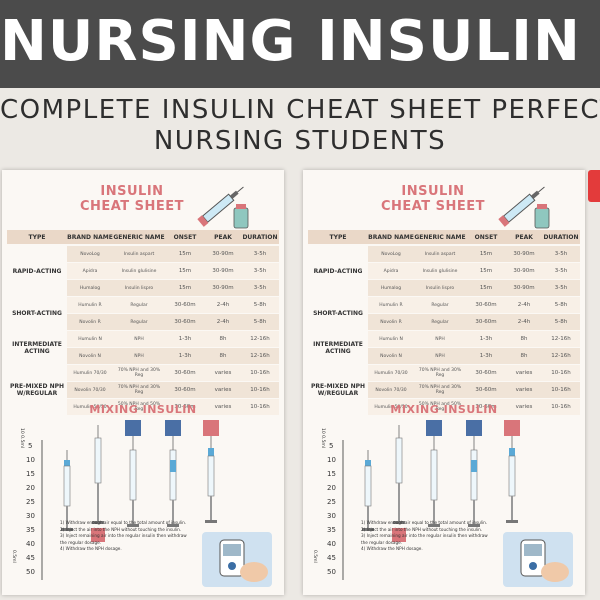 The height and width of the screenshot is (600, 600). What do you see at coordinates (391, 407) in the screenshot?
I see `brand-cell: Humulin 50/50` at bounding box center [391, 407].